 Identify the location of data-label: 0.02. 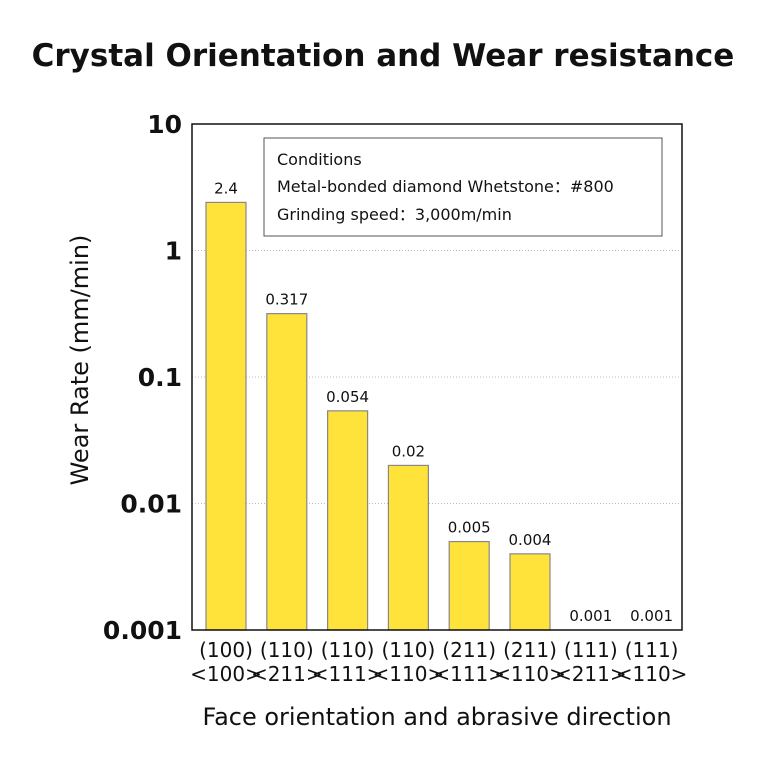
(408, 451).